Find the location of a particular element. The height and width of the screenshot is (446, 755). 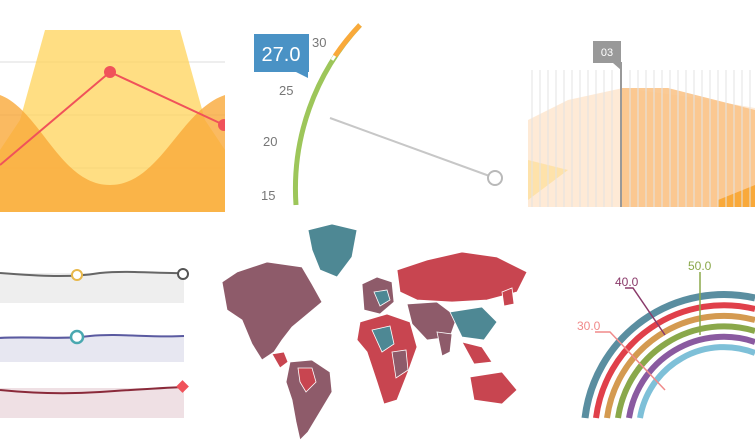

gauge-tick-label: 15 is located at coordinates (268, 195).